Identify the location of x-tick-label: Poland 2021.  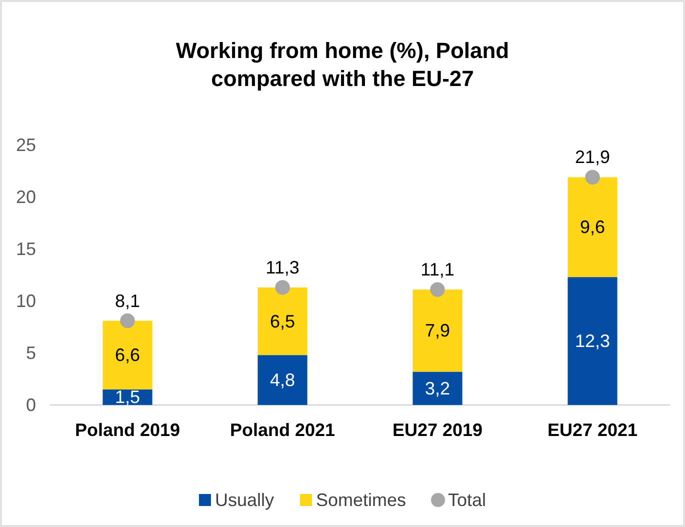
(283, 430).